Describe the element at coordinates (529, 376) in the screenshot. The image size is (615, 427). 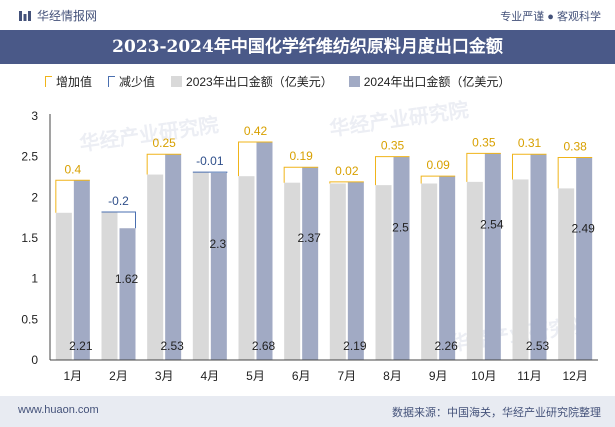
I see `x-tick-label: 11月` at that location.